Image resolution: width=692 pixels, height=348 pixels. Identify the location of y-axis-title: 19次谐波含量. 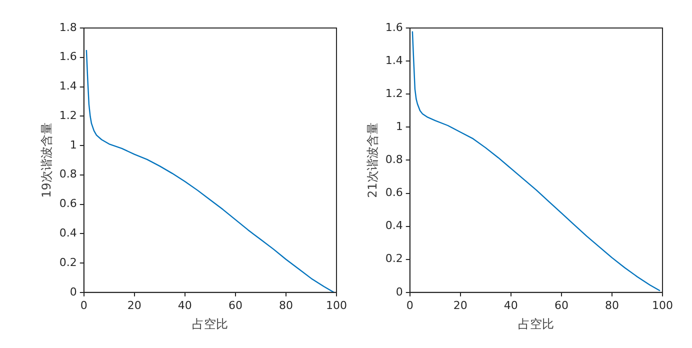
(46, 160).